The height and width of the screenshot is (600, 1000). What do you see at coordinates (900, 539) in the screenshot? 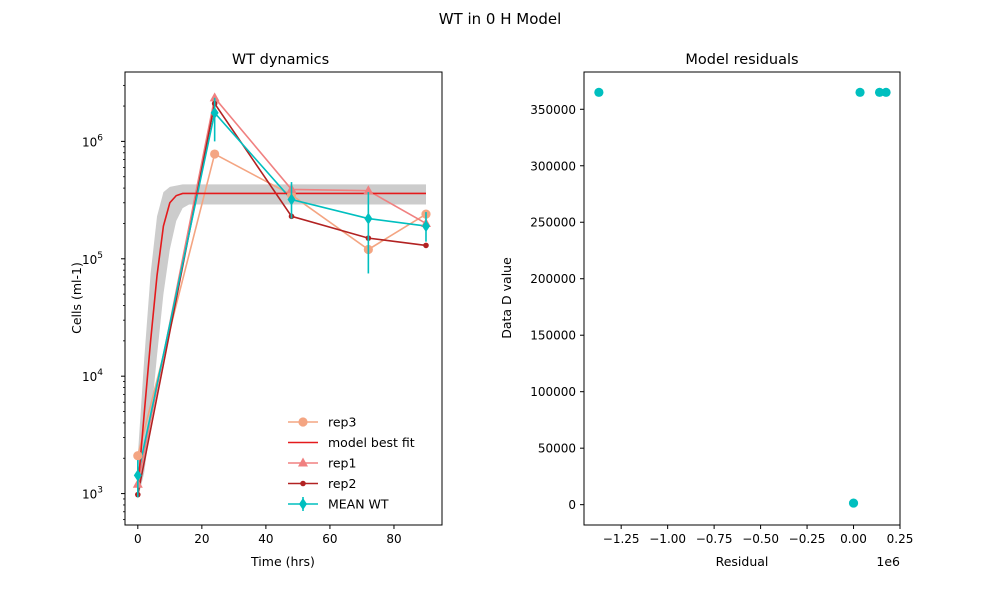
I see `x-tick-label: 0.25` at bounding box center [900, 539].